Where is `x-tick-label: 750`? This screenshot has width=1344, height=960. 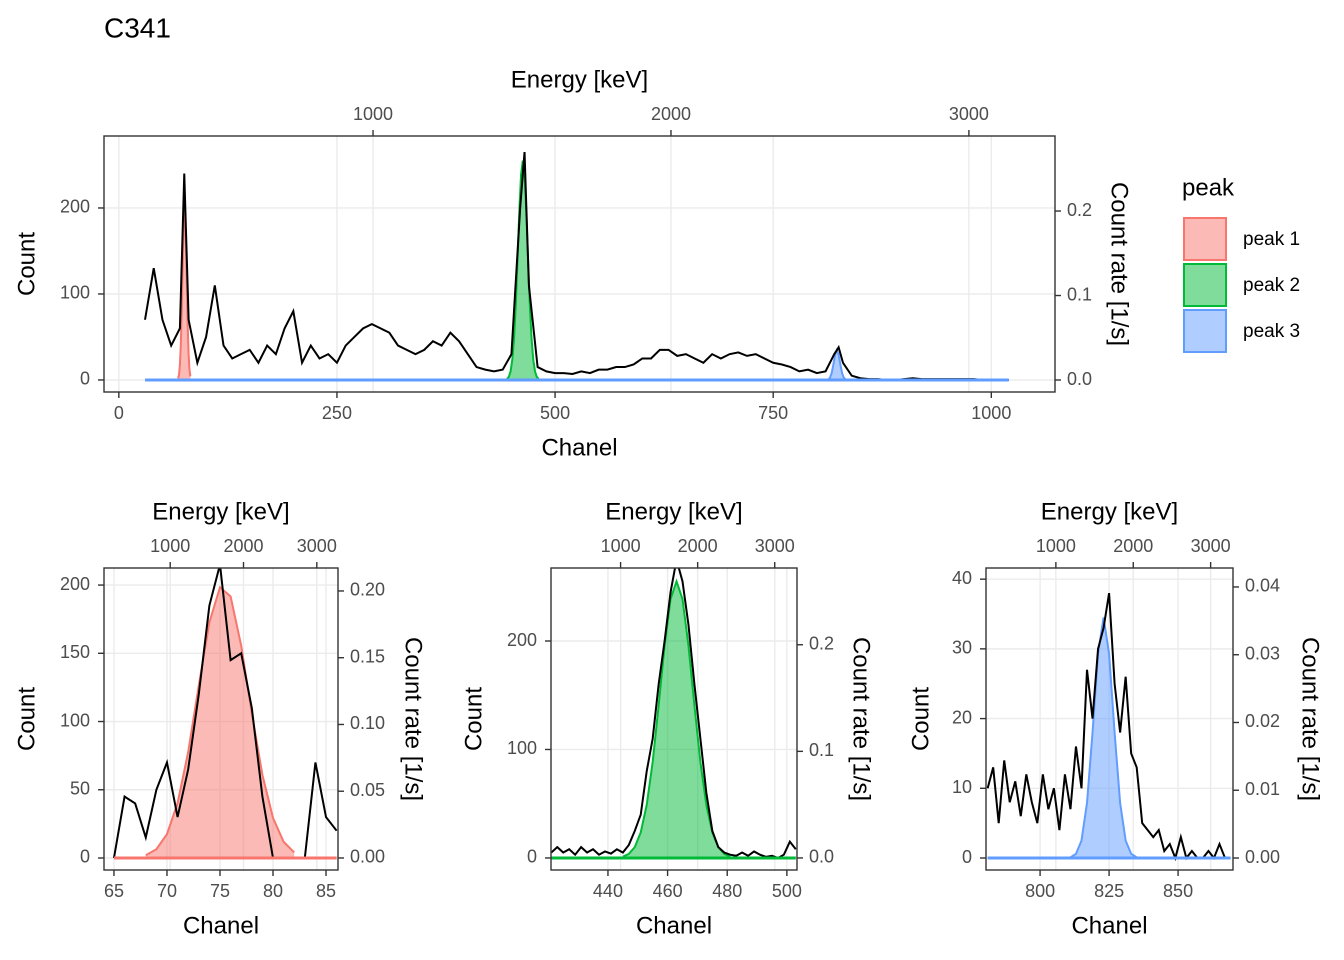
x-tick-label: 750 is located at coordinates (773, 413).